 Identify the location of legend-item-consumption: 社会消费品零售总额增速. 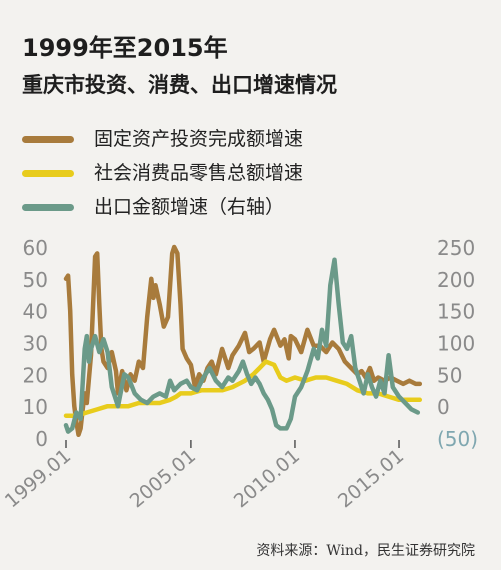
(162, 173).